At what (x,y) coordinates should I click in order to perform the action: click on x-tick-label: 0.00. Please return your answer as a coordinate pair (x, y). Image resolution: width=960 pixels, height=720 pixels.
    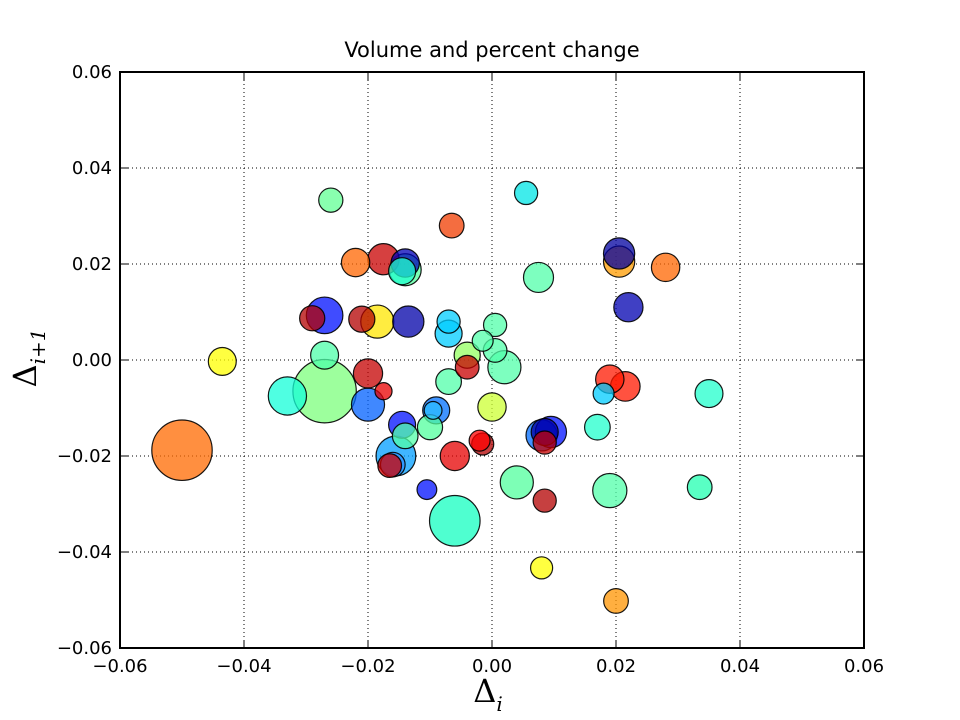
    Looking at the image, I should click on (492, 666).